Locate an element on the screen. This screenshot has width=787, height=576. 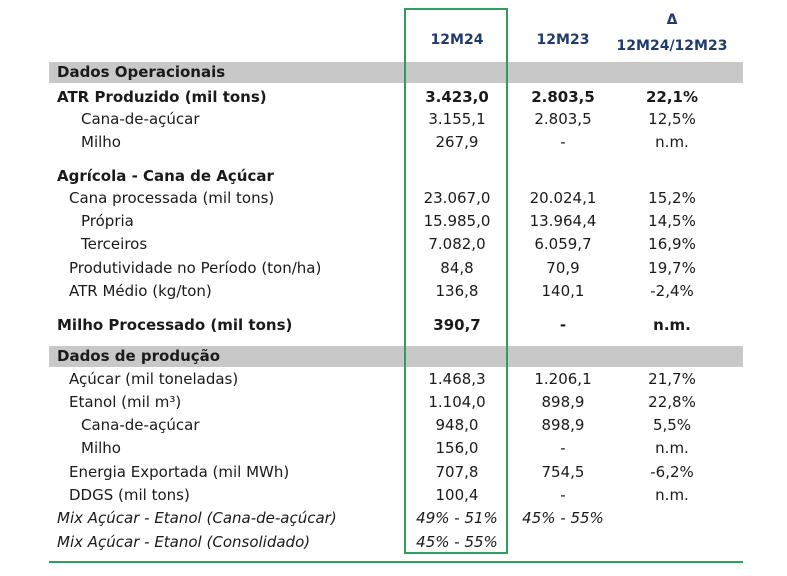
row-label: Etanol (mil m³) is located at coordinates (125, 402).